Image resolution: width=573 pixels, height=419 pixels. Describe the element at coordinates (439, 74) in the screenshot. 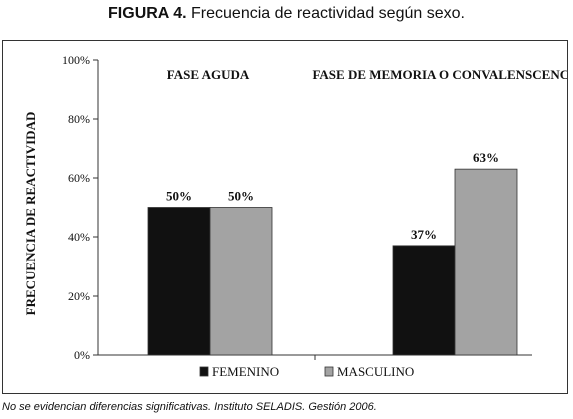

I see `category-label: FASE DE MEMORIA O CONVALENSCENCIA` at that location.